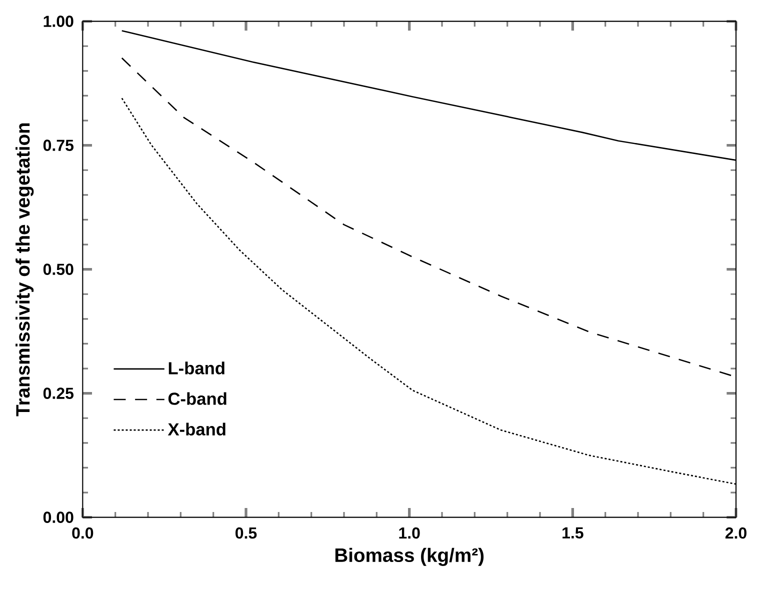 The width and height of the screenshot is (760, 595). What do you see at coordinates (58, 146) in the screenshot?
I see `y-tick-label: 0.75` at bounding box center [58, 146].